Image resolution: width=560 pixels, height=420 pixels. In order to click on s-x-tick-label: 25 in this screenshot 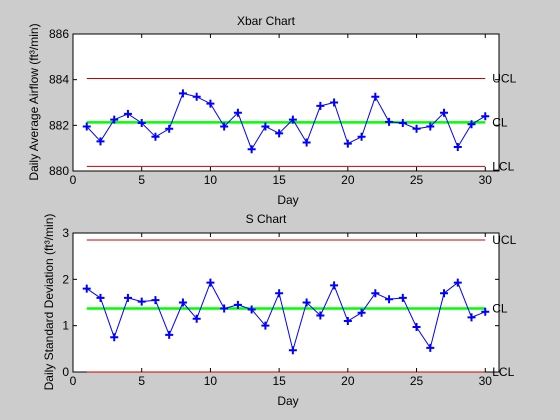, I will do `click(417, 381)`.